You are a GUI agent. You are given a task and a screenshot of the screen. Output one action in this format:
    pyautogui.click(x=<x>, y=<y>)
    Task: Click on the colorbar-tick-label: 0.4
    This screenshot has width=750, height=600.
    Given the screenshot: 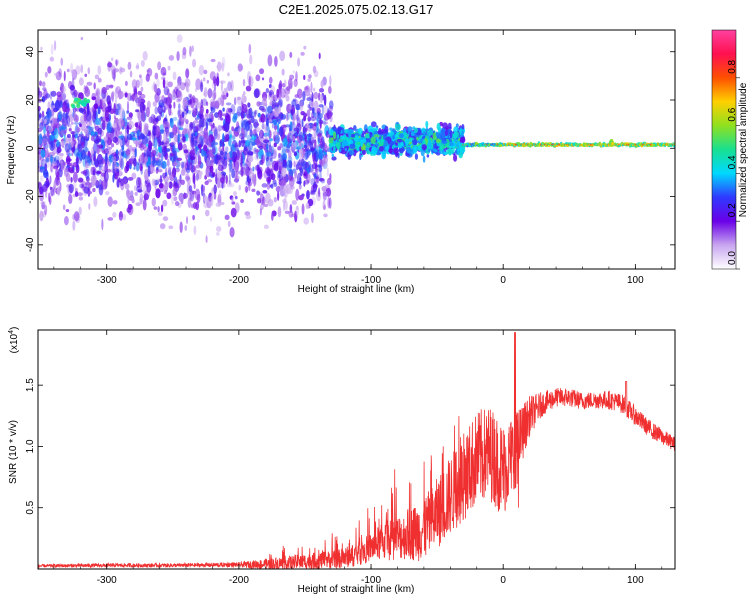 What is the action you would take?
    pyautogui.click(x=732, y=162)
    